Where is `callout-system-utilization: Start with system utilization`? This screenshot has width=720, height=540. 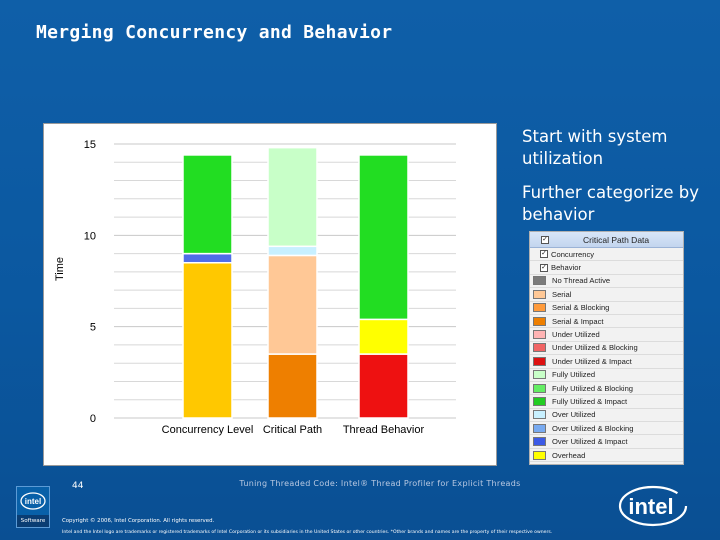
callout-system-utilization: Start with system utilization is located at coordinates (595, 147).